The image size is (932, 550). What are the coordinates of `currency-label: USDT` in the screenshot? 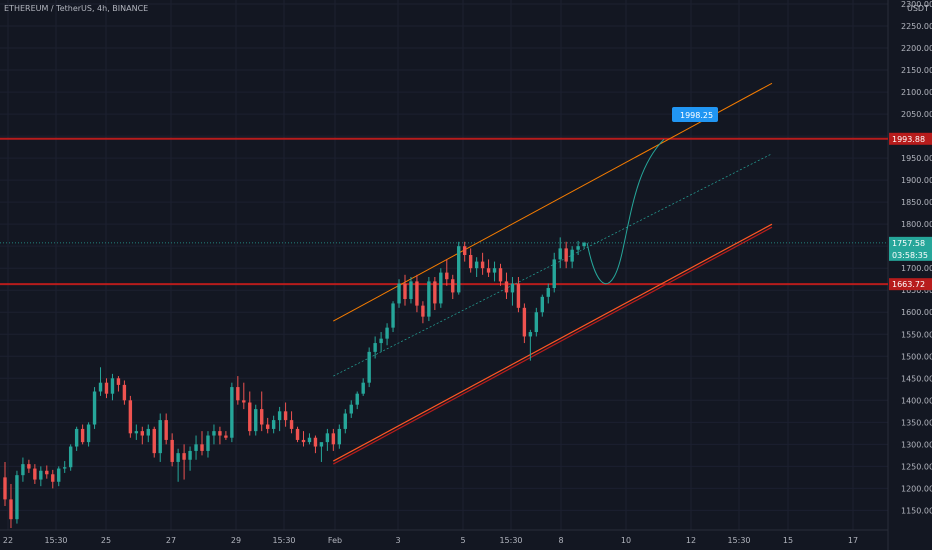 It's located at (918, 8).